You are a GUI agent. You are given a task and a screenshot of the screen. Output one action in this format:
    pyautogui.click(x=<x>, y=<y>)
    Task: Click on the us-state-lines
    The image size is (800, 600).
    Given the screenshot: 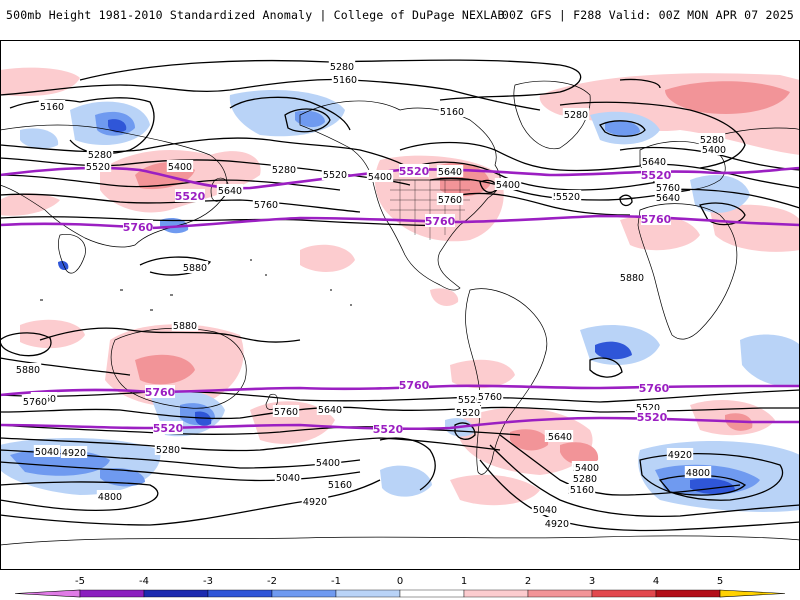 What is the action you would take?
    pyautogui.click(x=430, y=210)
    